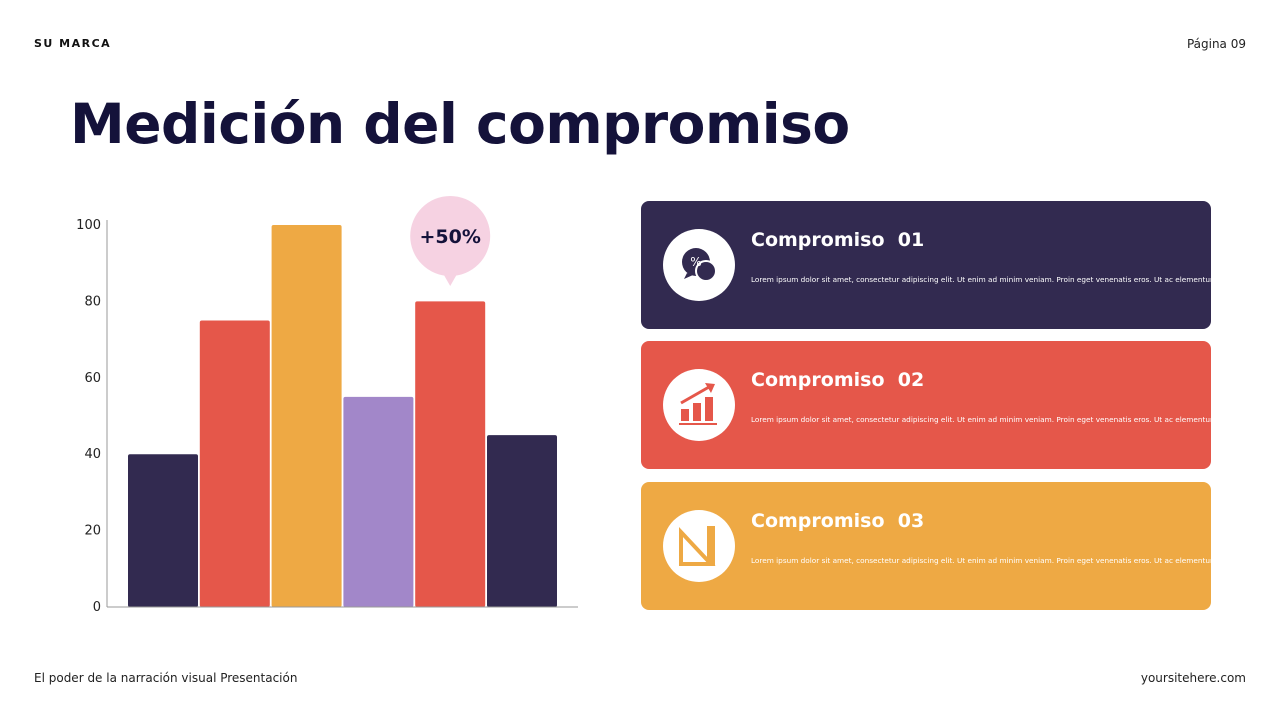 The width and height of the screenshot is (1280, 720). What do you see at coordinates (92, 454) in the screenshot?
I see `y-tick-label: 40` at bounding box center [92, 454].